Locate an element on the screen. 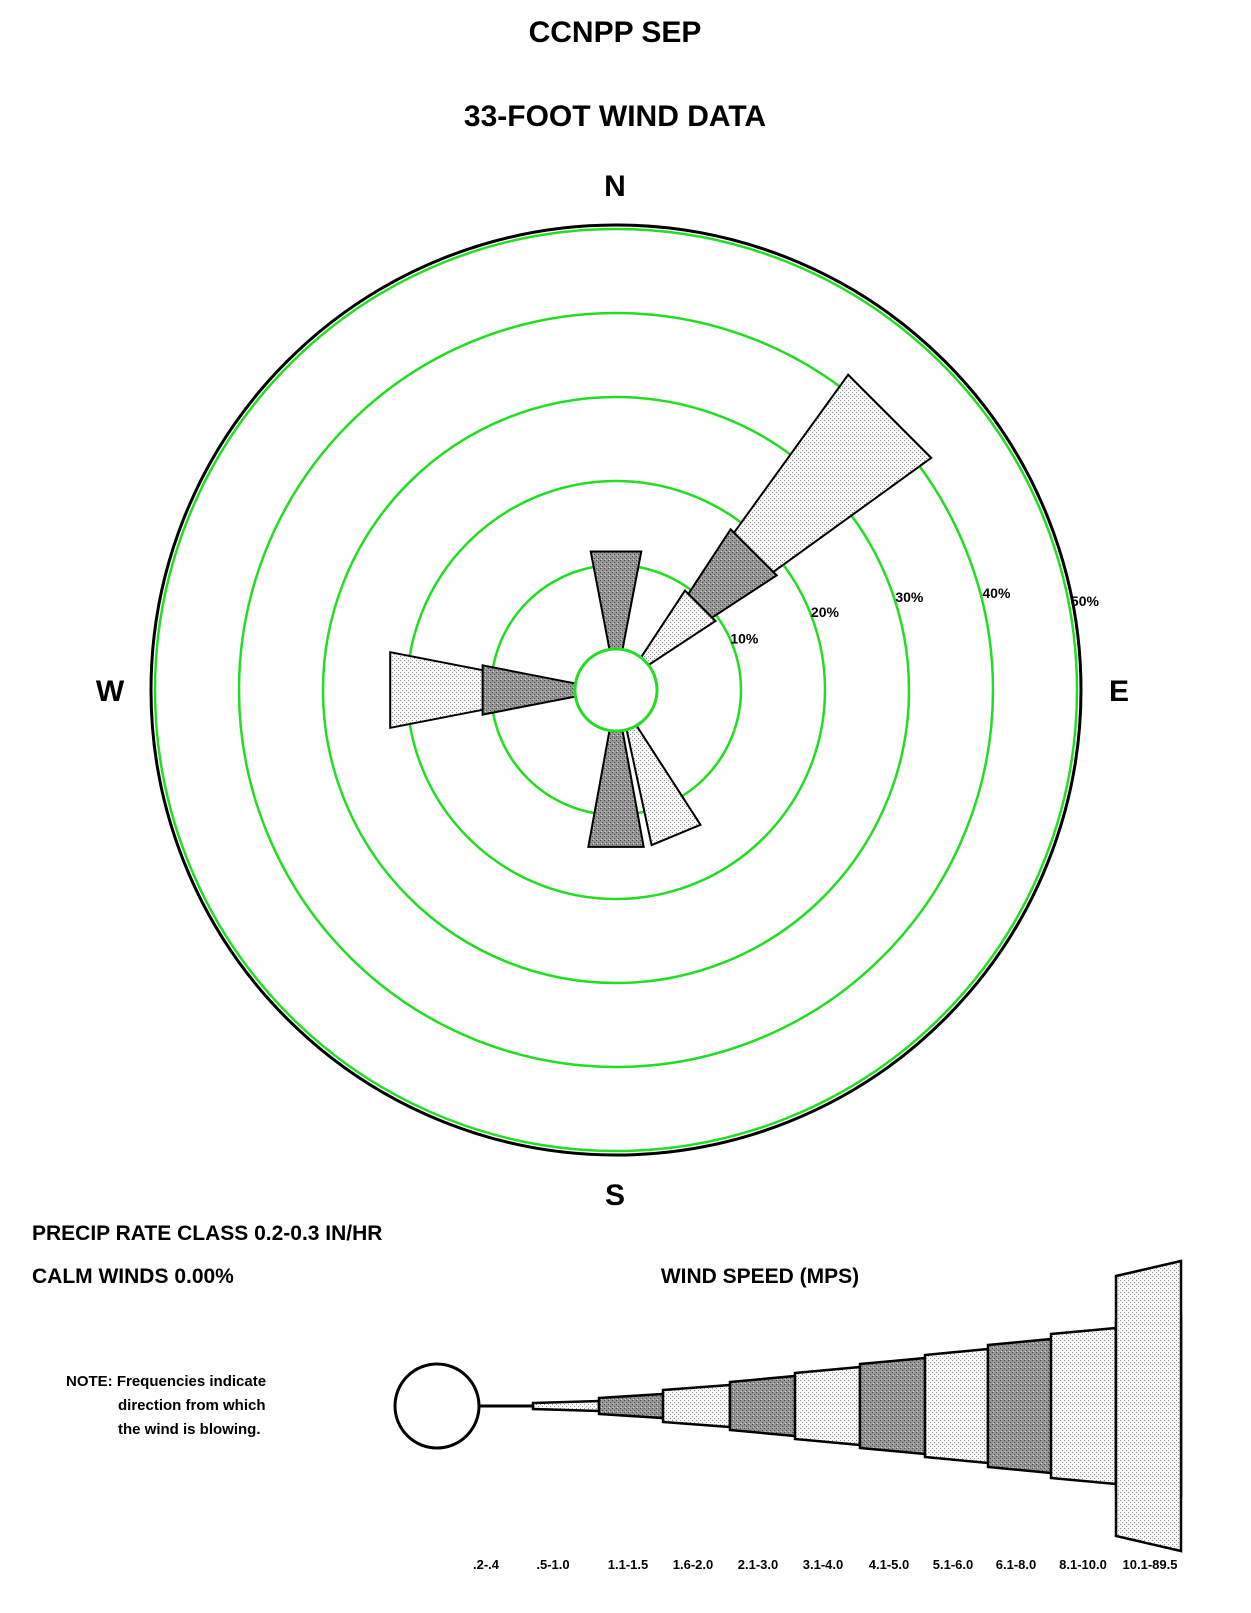 The width and height of the screenshot is (1251, 1613). legend-label-7: 4.1-5.0 is located at coordinates (889, 1564).